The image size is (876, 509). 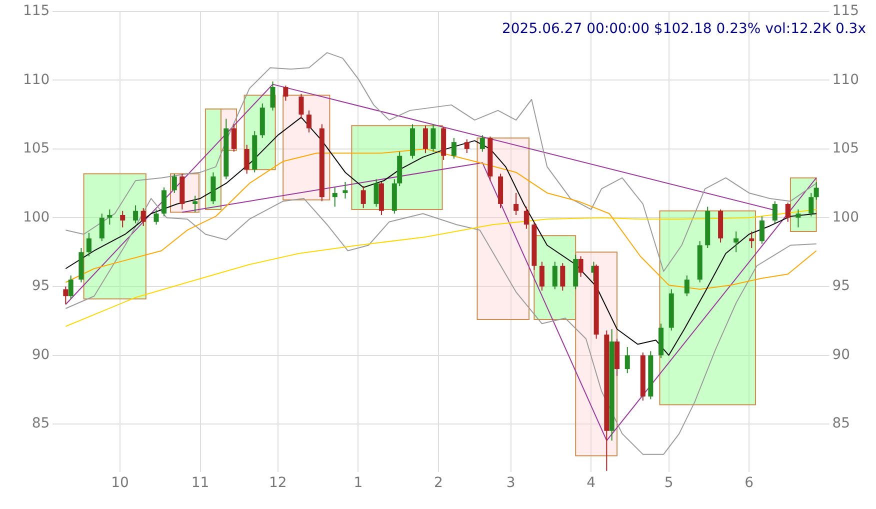 I want to click on text: 2025.06.27 00:00:00 $102.18 0.23% vol:12.2K 0.3x, so click(x=684, y=29).